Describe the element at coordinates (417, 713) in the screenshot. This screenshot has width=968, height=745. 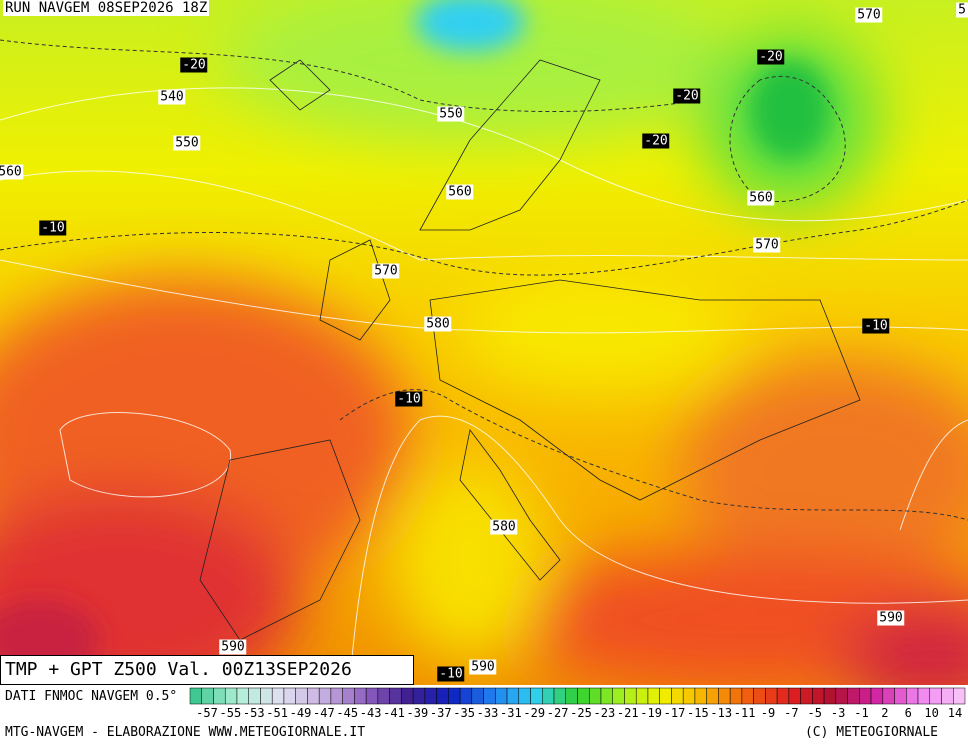
I see `colorbar-tick-label: -39` at that location.